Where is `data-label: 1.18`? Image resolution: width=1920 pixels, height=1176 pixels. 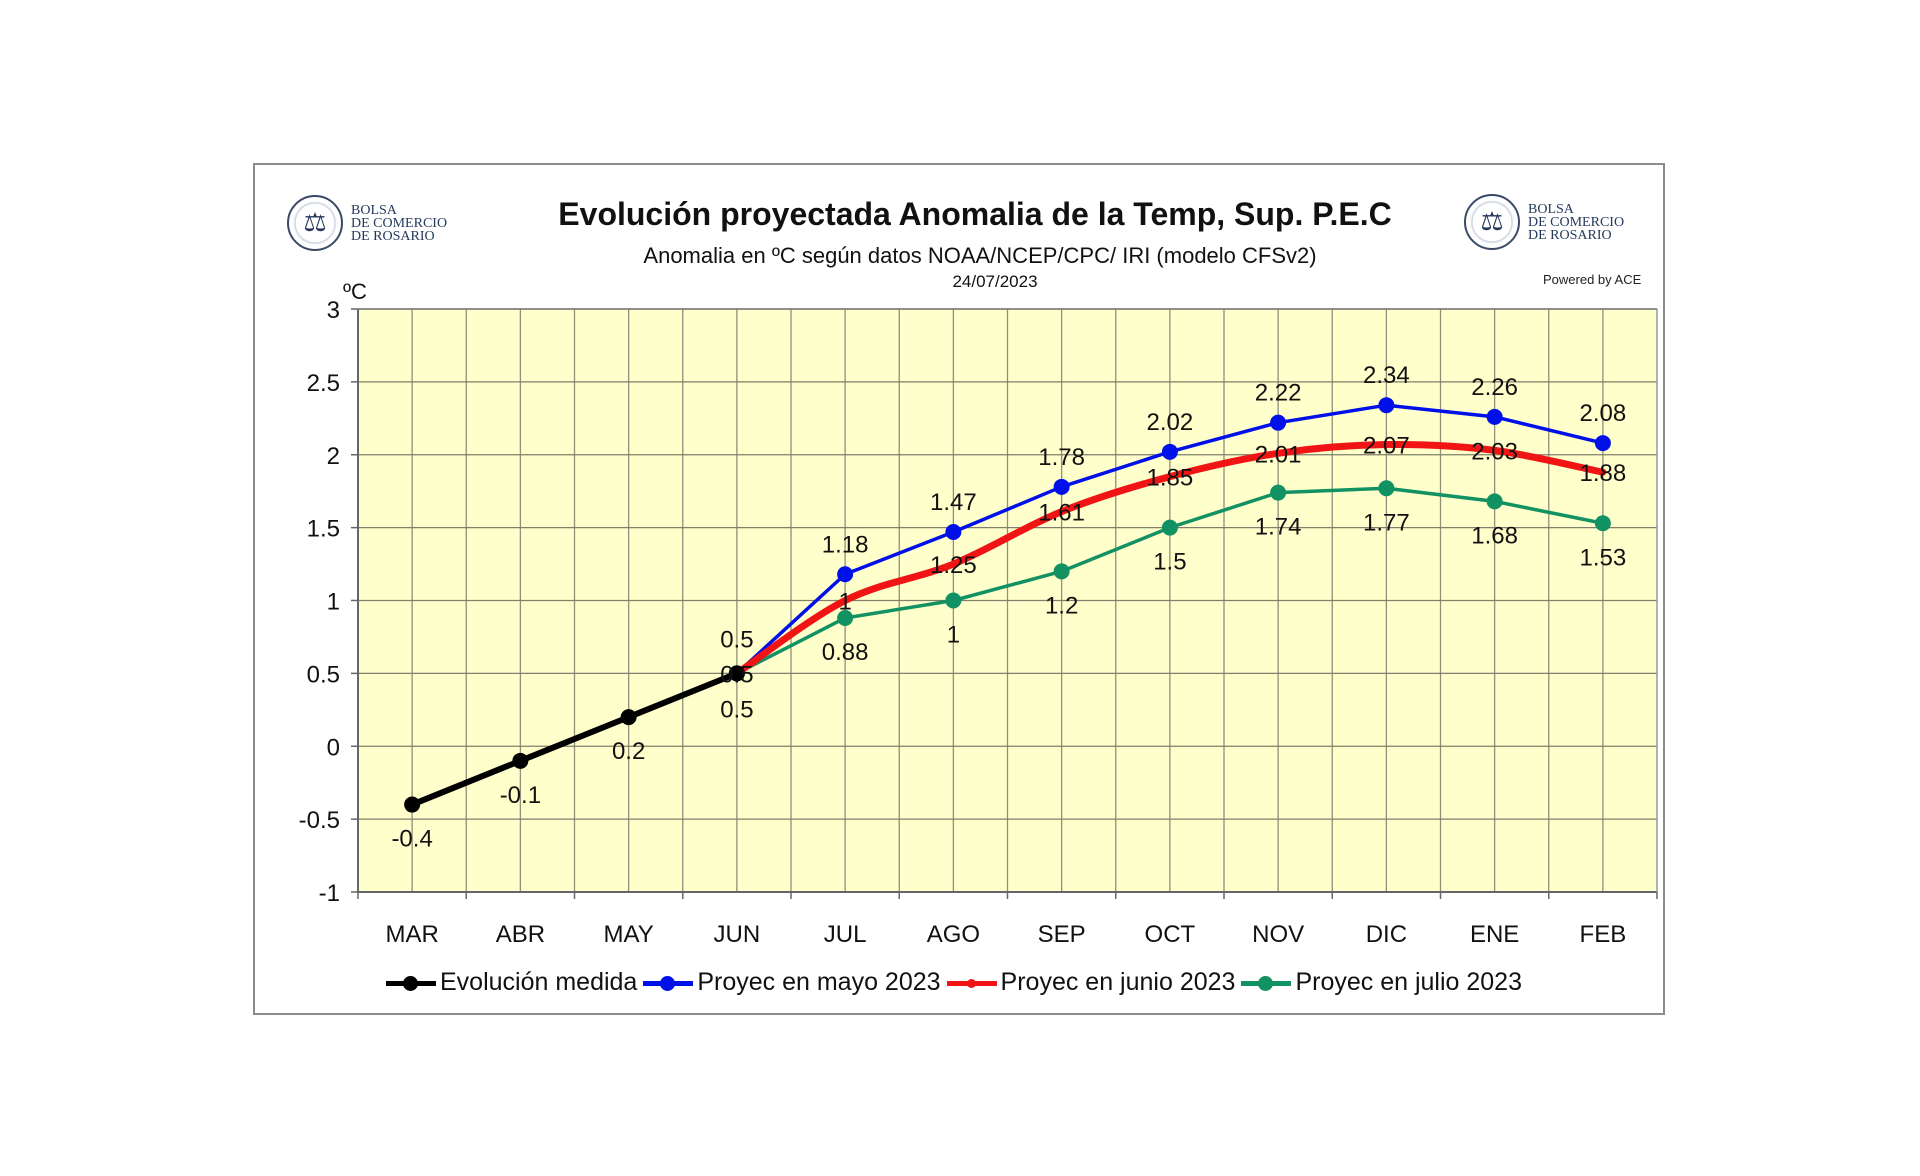 data-label: 1.18 is located at coordinates (845, 544).